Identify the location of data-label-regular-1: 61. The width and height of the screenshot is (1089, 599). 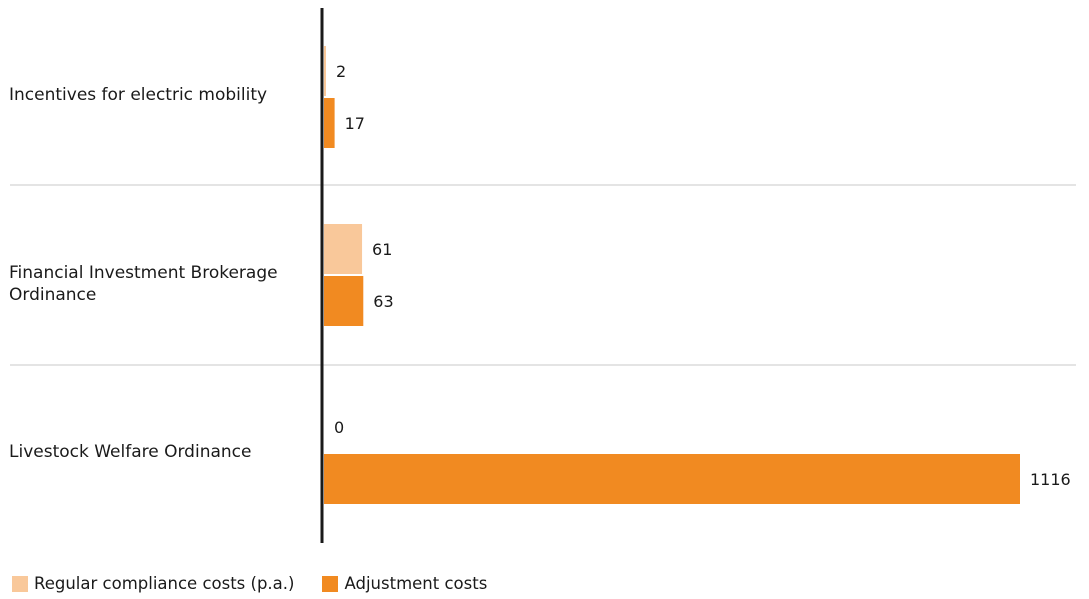
(382, 249).